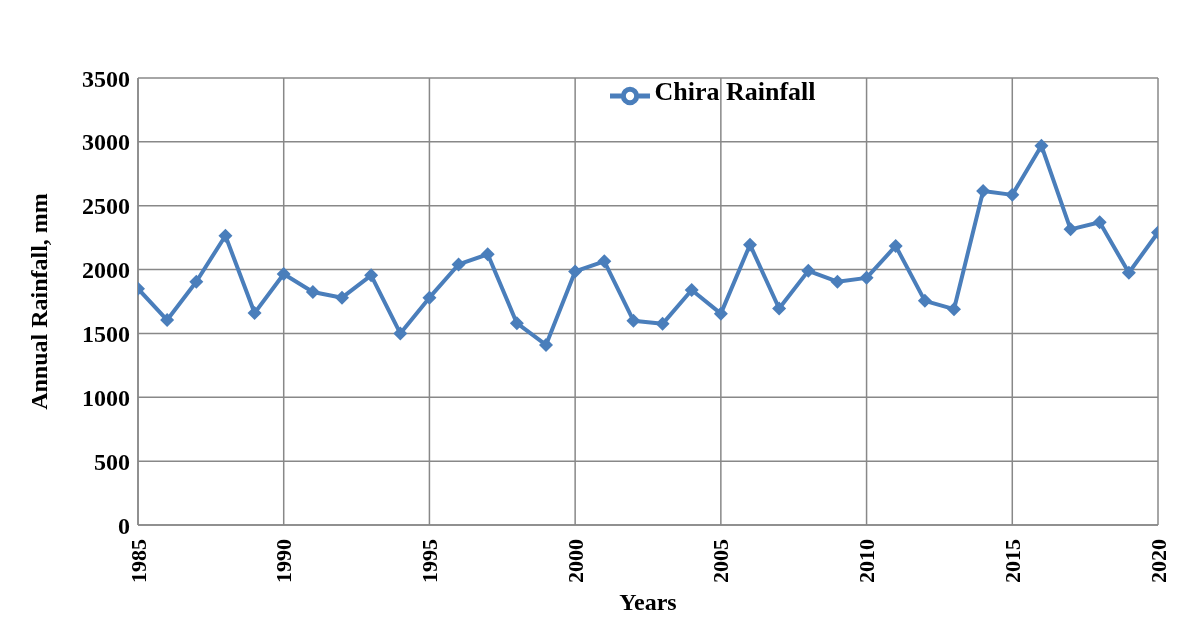  Describe the element at coordinates (138, 561) in the screenshot. I see `x-tick-label: 1985` at that location.